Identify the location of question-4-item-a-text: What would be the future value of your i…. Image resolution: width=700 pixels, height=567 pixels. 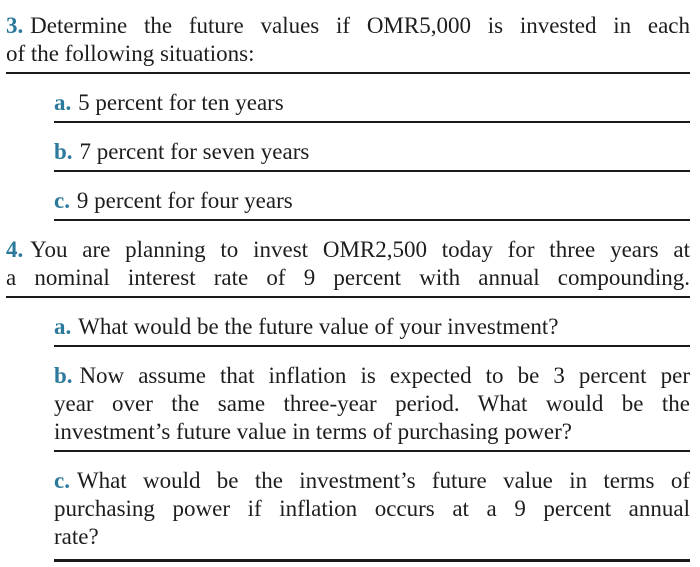
(318, 326).